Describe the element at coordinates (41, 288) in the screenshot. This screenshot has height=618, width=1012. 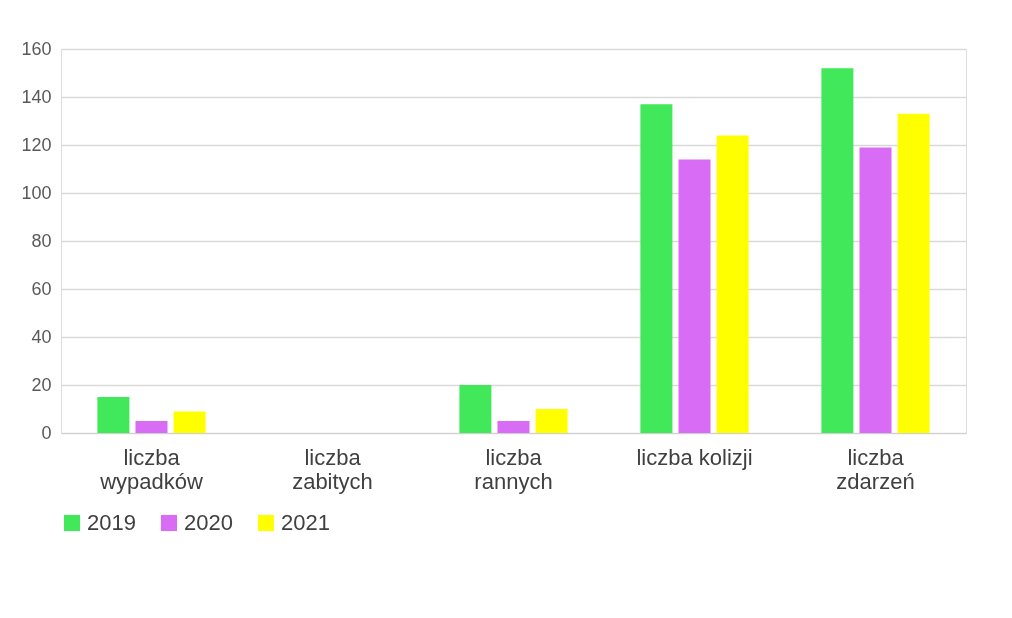
I see `y-tick-label: 60` at that location.